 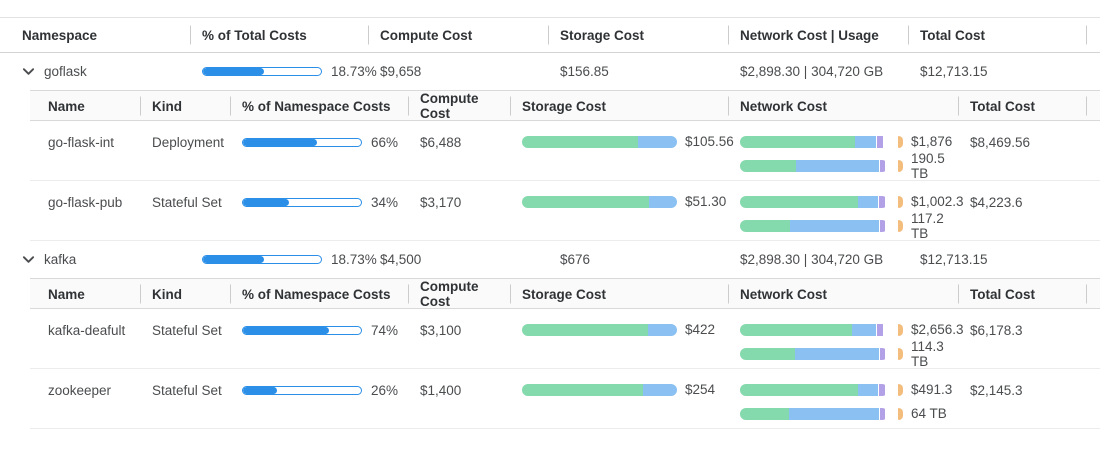 I want to click on total-cost-value: $8,469.56, so click(x=1000, y=142).